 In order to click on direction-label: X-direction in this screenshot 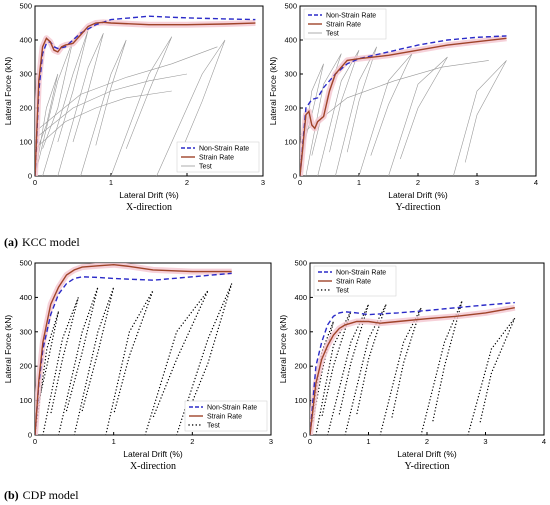, I will do `click(153, 466)`.